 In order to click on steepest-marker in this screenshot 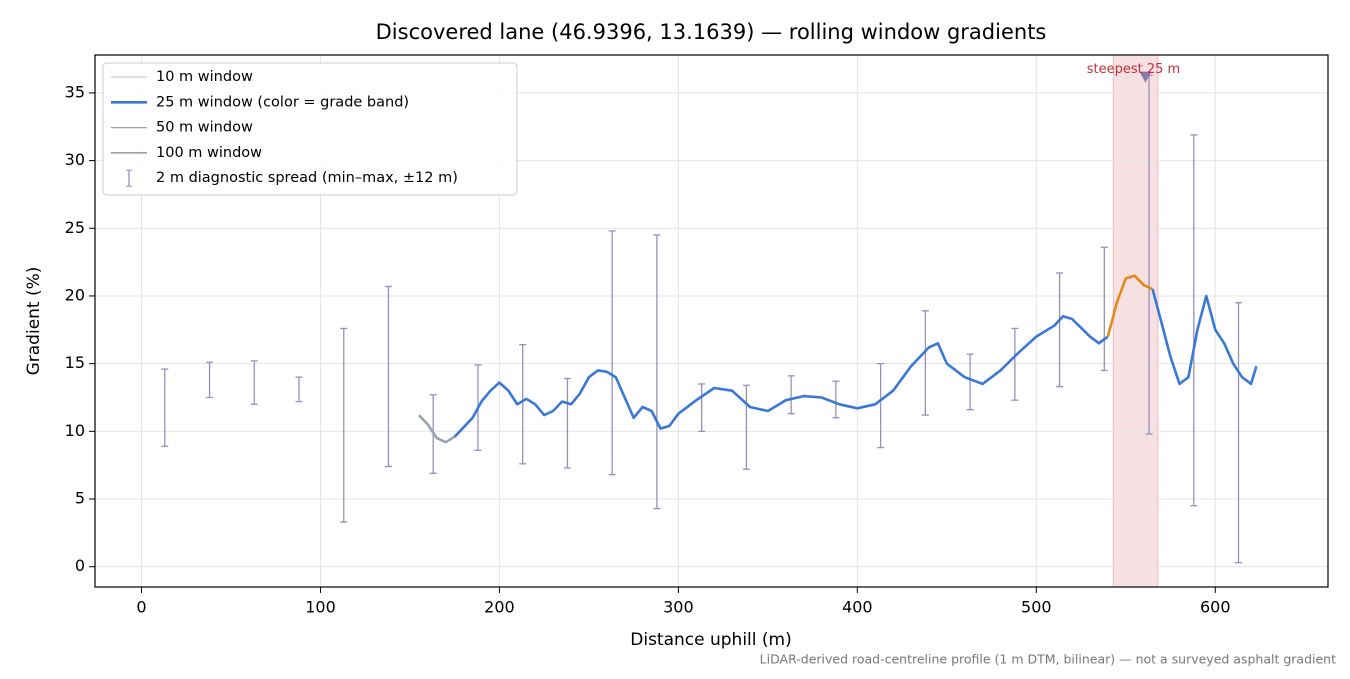, I will do `click(1145, 77)`.